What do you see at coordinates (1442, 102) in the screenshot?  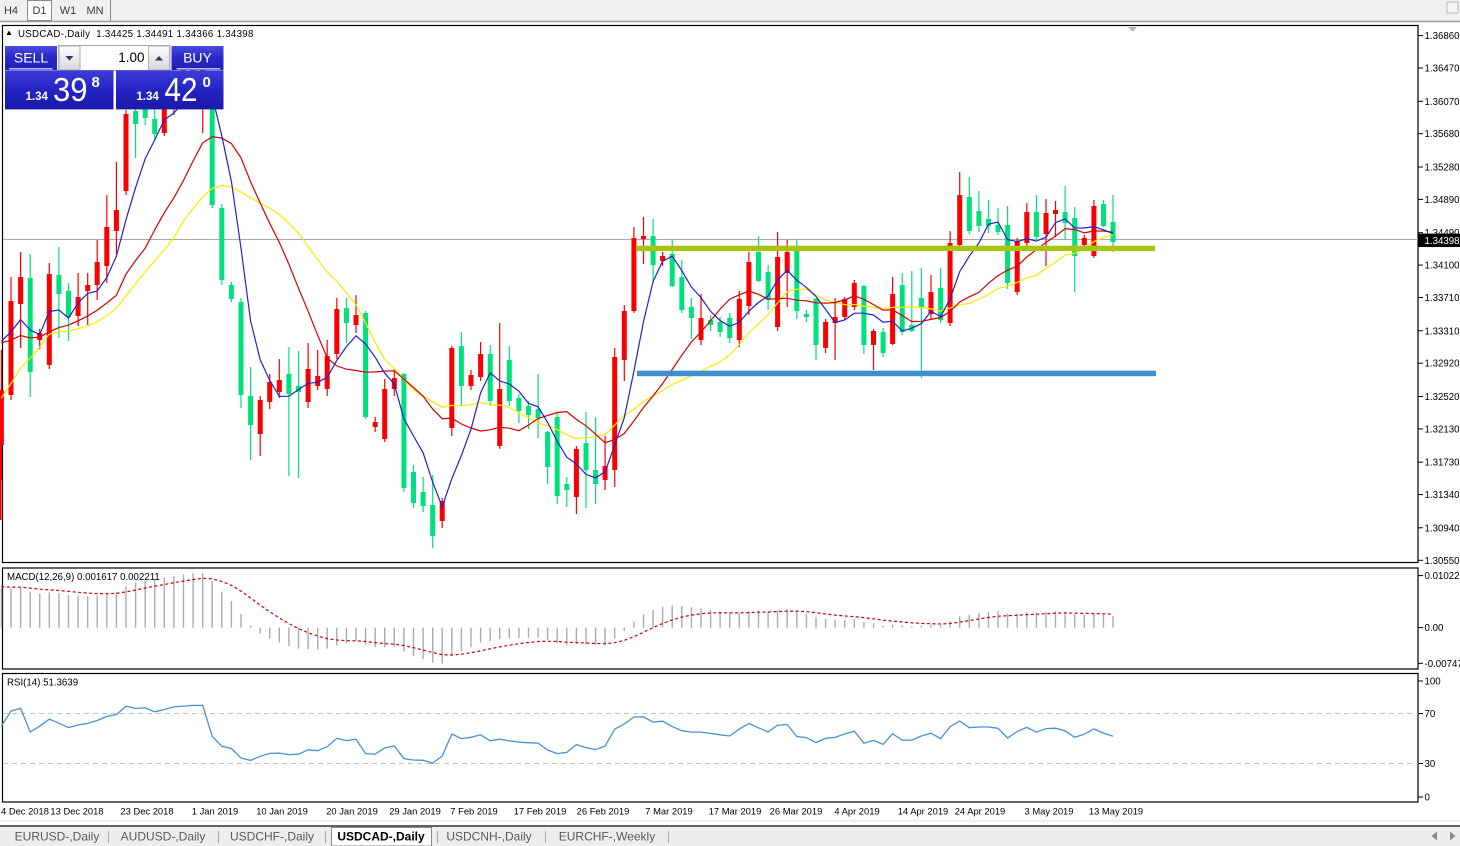 I see `svg-text: 1.36070` at bounding box center [1442, 102].